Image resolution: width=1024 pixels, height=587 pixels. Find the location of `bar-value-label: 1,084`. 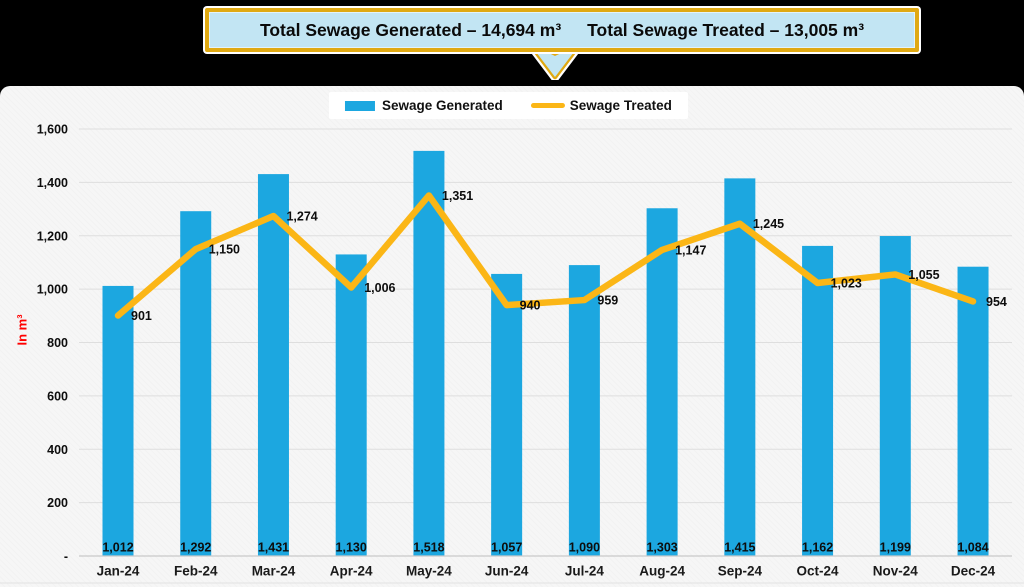

bar-value-label: 1,084 is located at coordinates (972, 548).